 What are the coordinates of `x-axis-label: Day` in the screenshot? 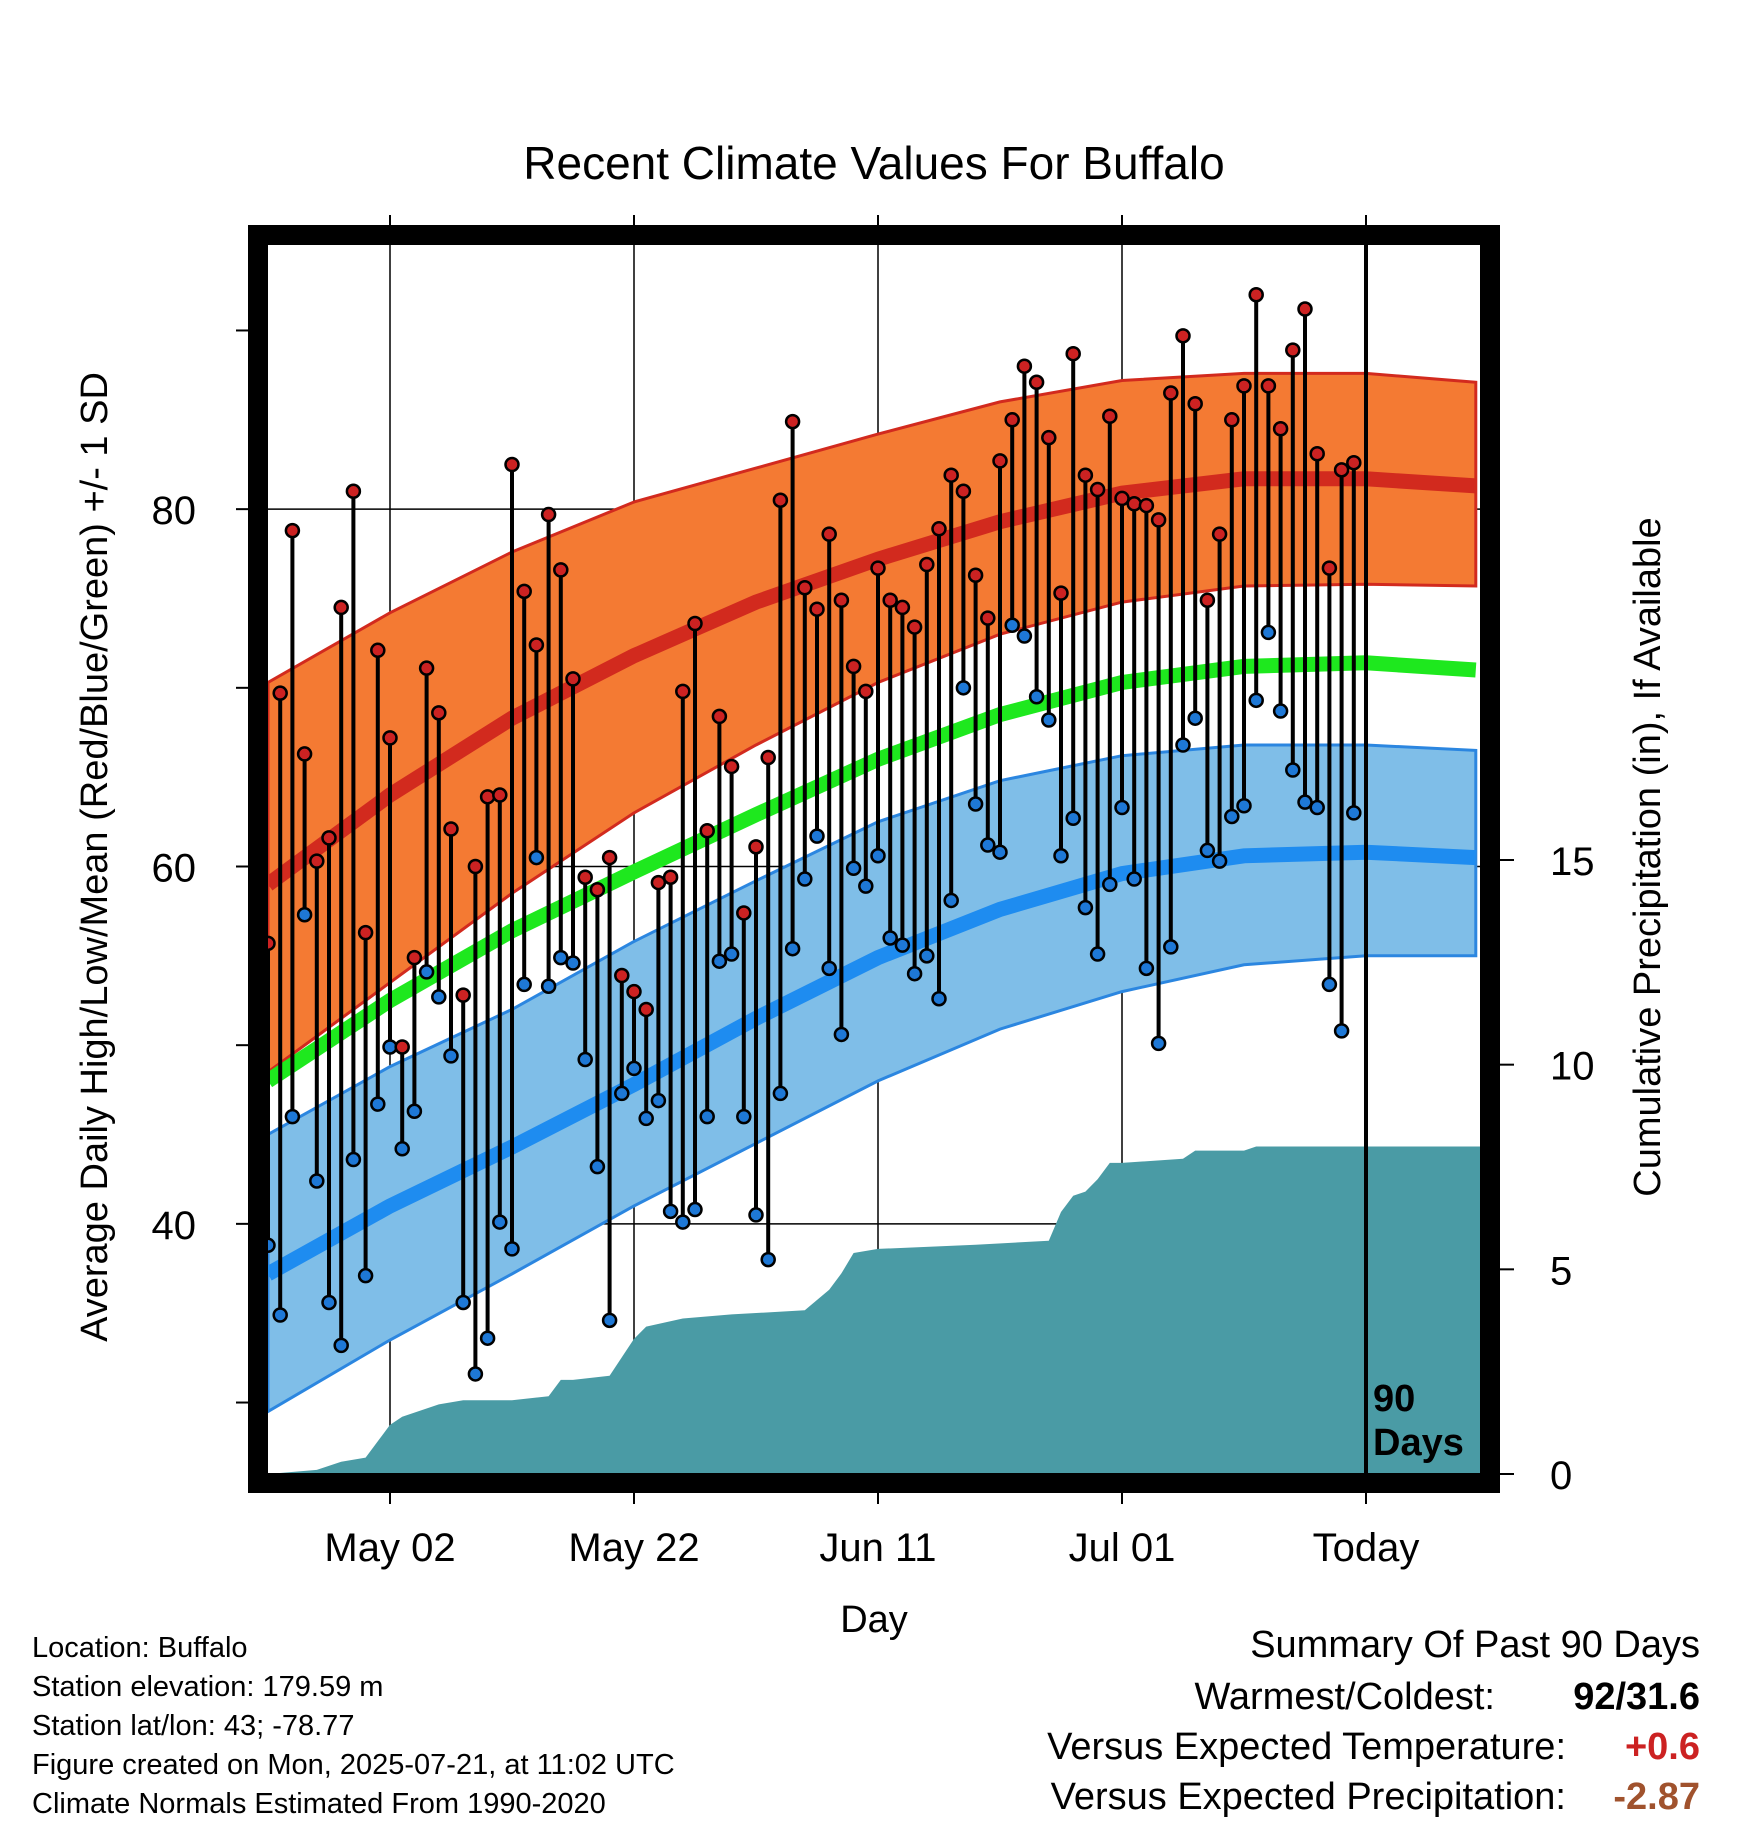 It's located at (874, 1620).